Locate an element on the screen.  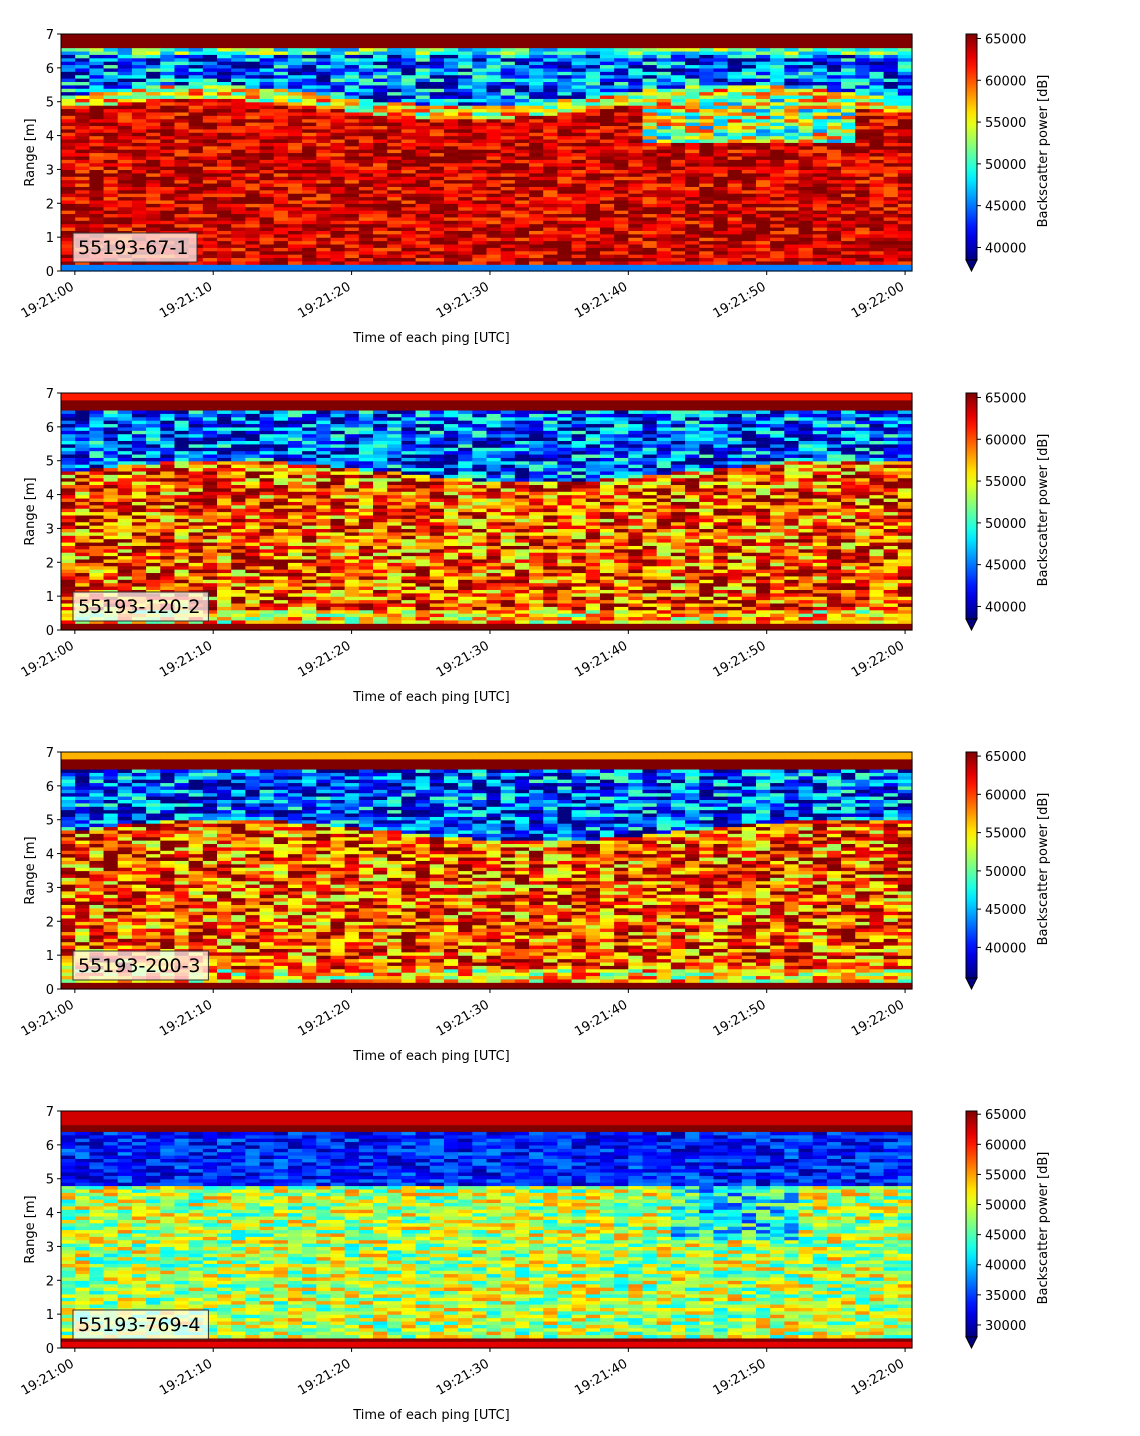
panel-id-label: 55193-67-1 is located at coordinates (133, 248).